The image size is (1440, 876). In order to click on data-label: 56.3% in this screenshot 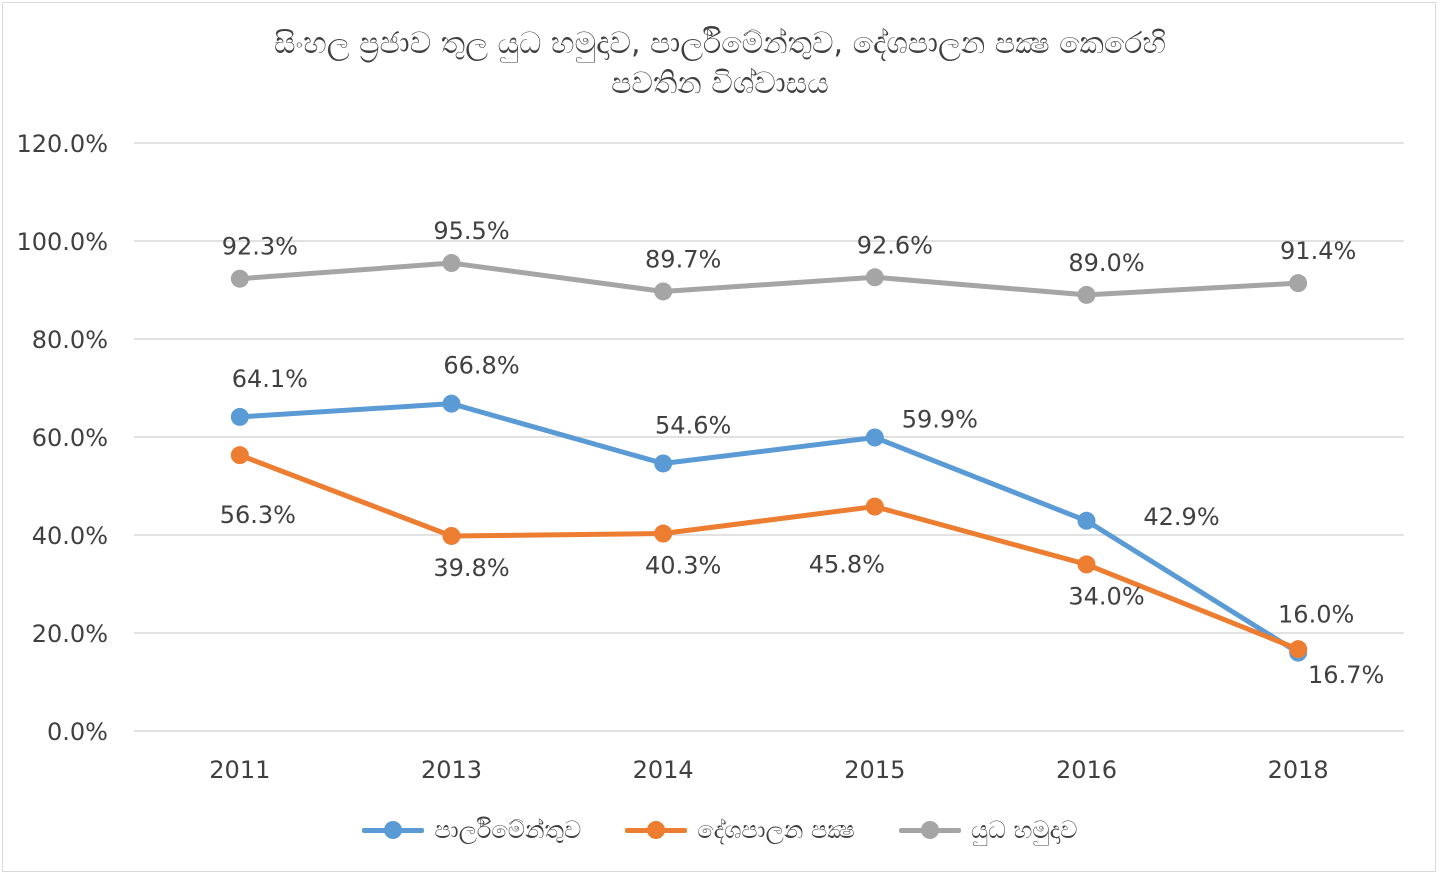, I will do `click(258, 515)`.